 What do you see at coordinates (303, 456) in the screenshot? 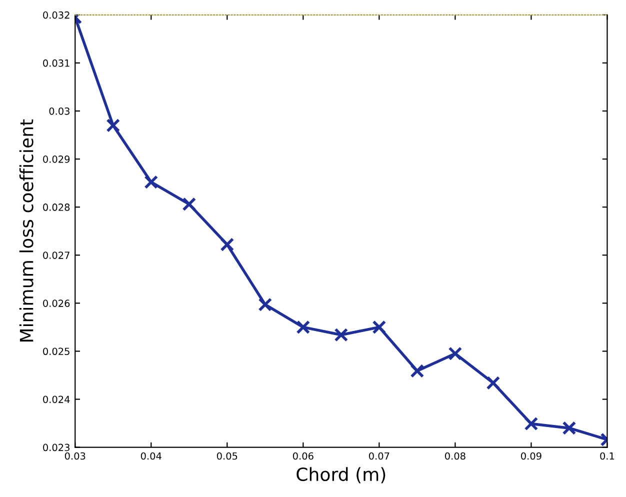
I see `x-tick-label: 0.06` at bounding box center [303, 456].